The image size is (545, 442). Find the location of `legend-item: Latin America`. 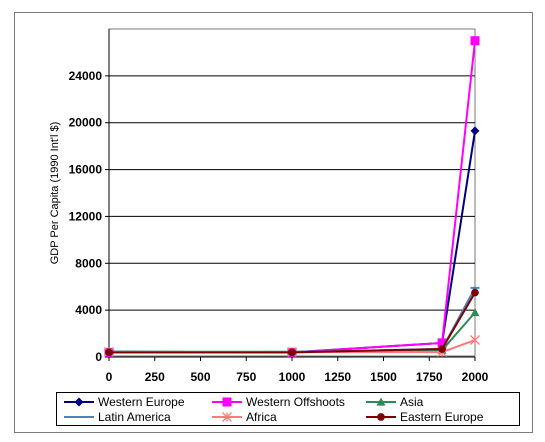

legend-item: Latin America is located at coordinates (117, 417).